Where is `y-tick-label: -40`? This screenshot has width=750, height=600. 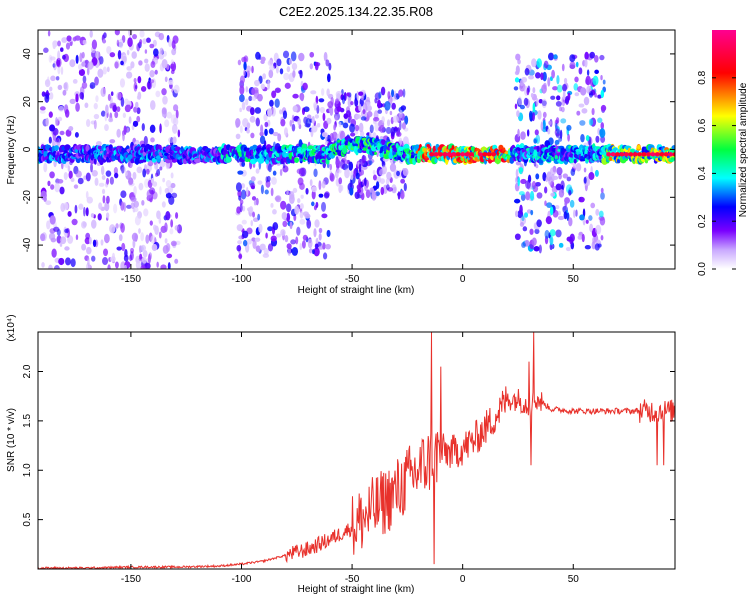 y-tick-label: -40 is located at coordinates (27, 244).